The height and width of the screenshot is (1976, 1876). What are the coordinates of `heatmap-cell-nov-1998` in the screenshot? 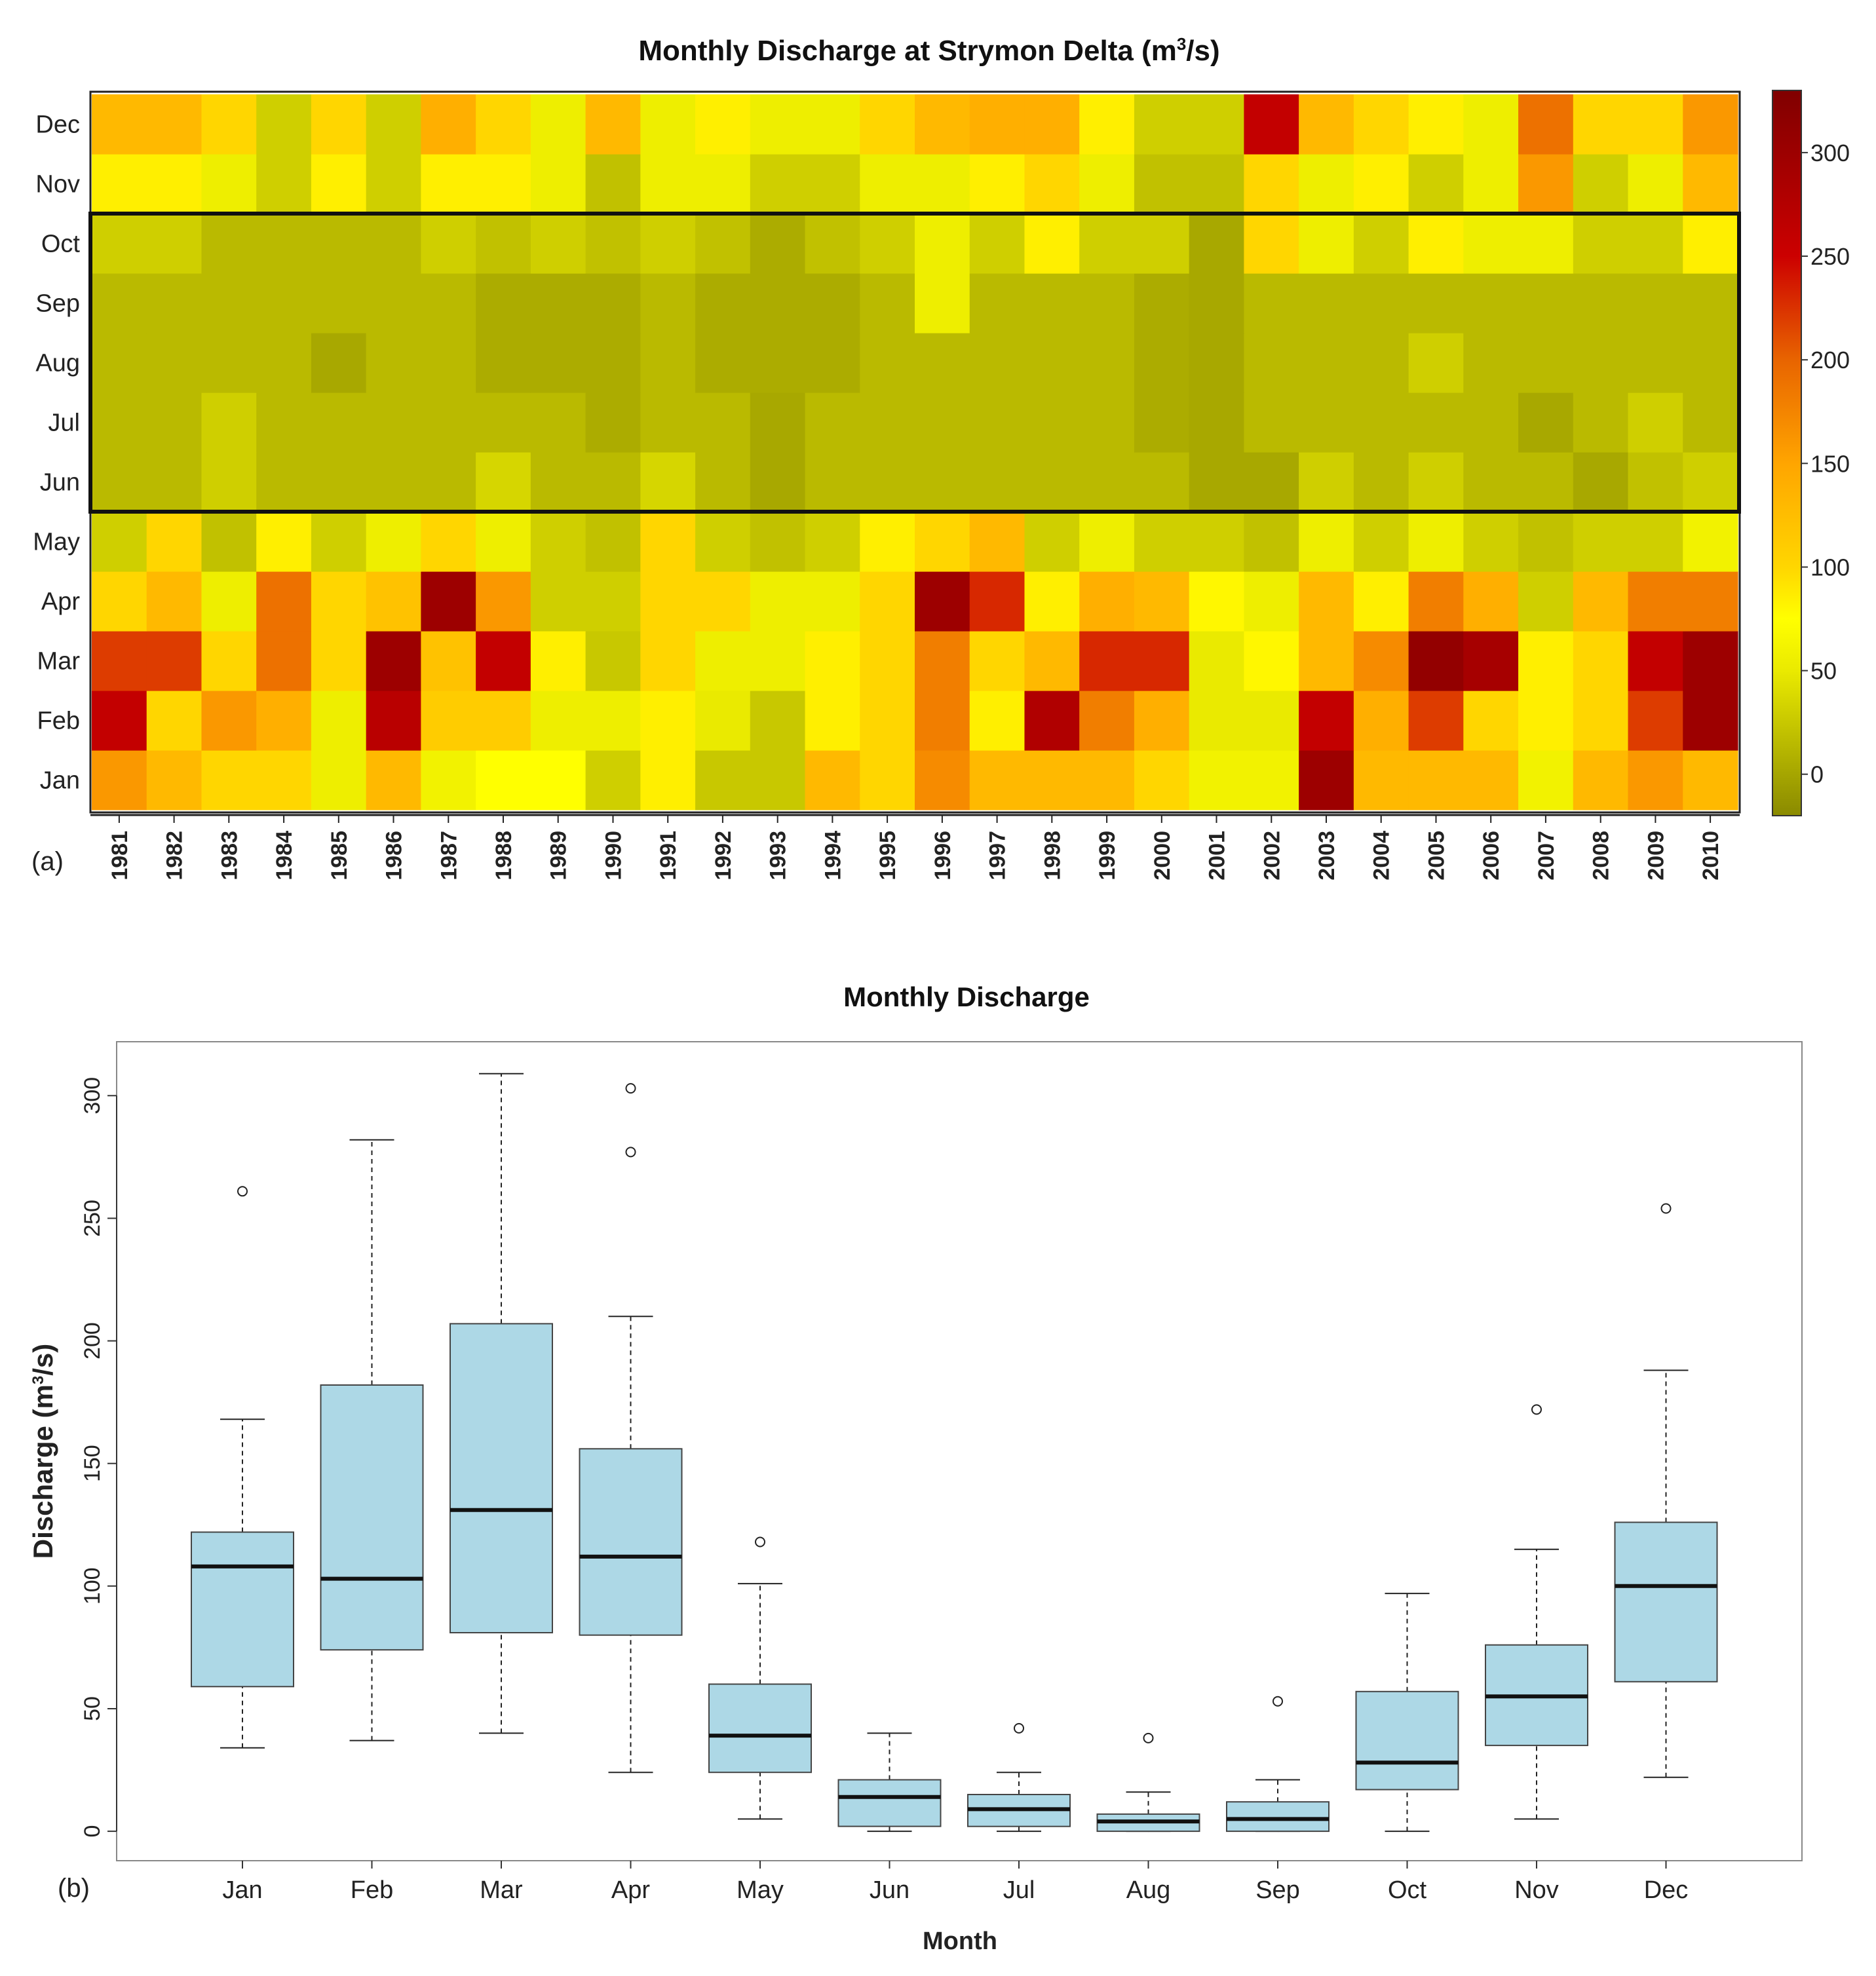 It's located at (1052, 184).